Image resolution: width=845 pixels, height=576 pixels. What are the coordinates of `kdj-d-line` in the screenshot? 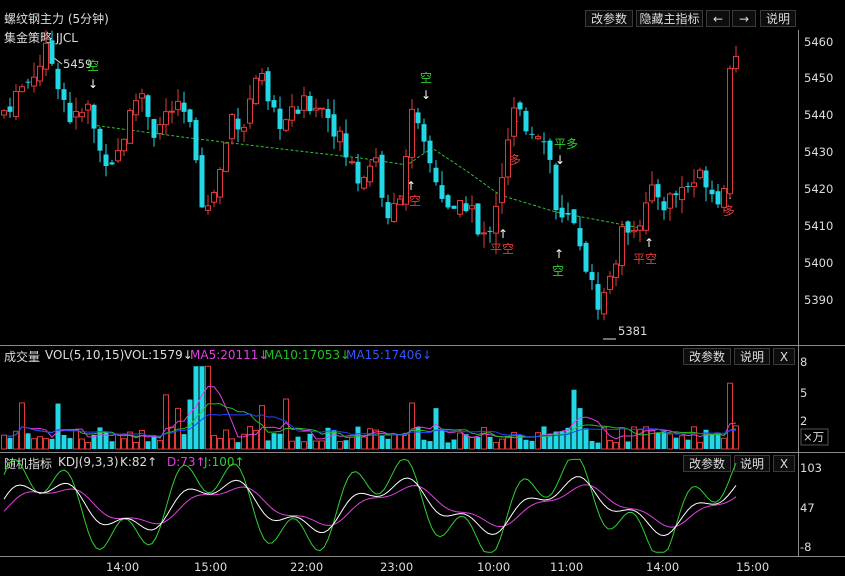 It's located at (370, 506).